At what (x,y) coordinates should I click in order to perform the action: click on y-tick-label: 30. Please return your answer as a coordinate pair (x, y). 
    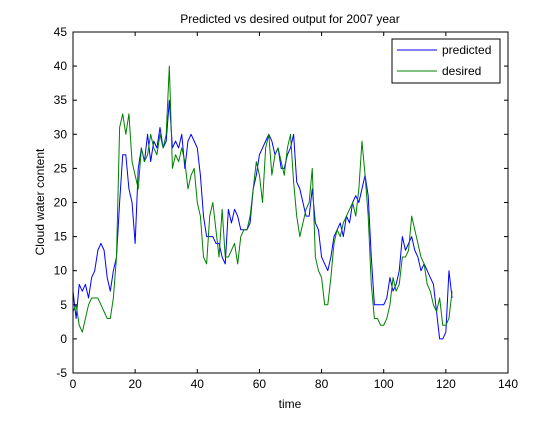
    Looking at the image, I should click on (61, 134).